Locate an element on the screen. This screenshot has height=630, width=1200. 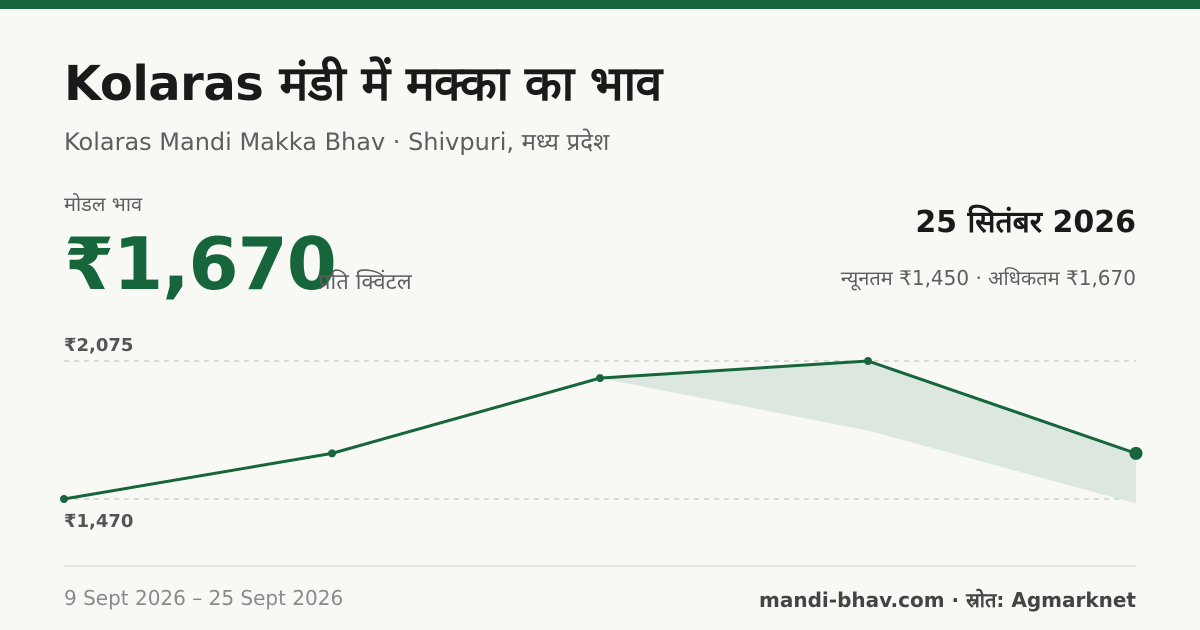
model-price-label: मोडल भाव is located at coordinates (103, 204).